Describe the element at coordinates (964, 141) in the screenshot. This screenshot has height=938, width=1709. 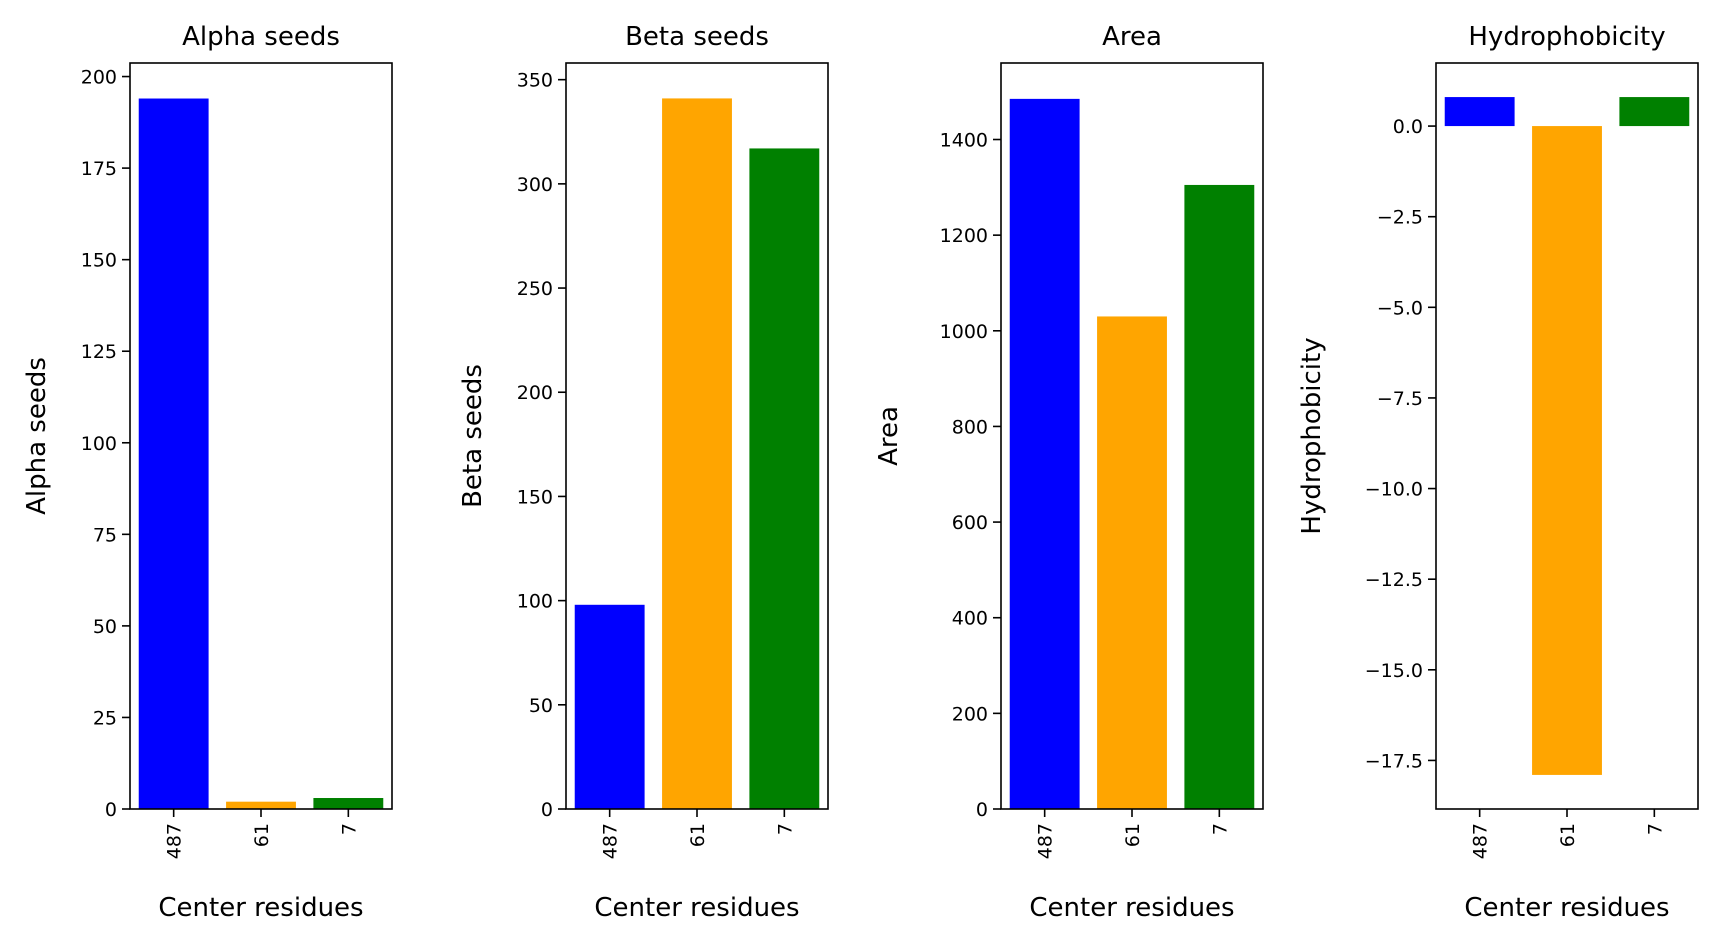
I see `y-tick-label: 1400` at that location.